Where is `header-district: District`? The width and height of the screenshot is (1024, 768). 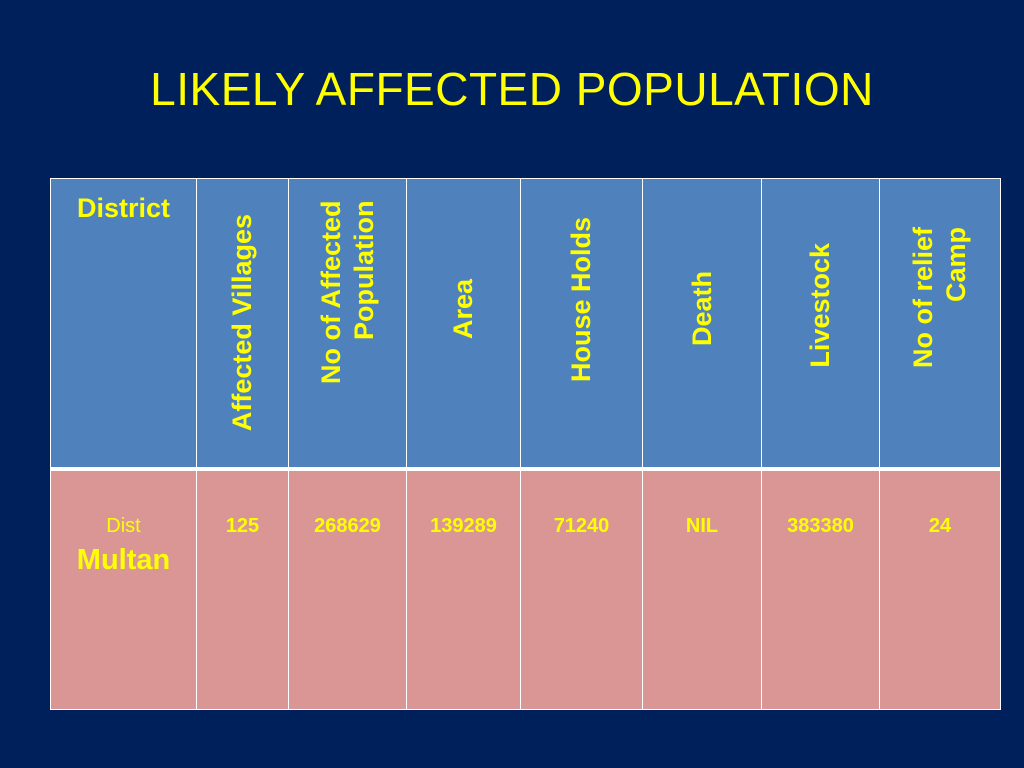 header-district: District is located at coordinates (123, 324).